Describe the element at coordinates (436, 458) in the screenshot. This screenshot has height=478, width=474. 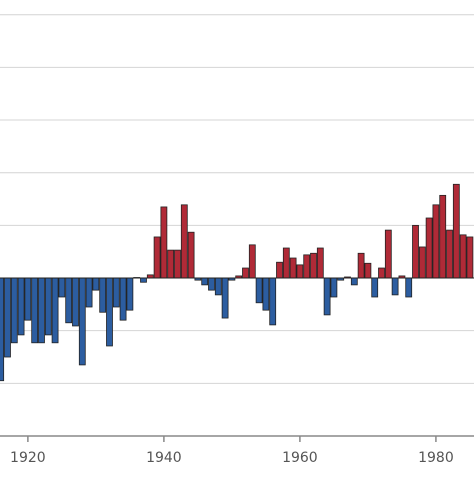
I see `x-tick-label: 1980` at that location.